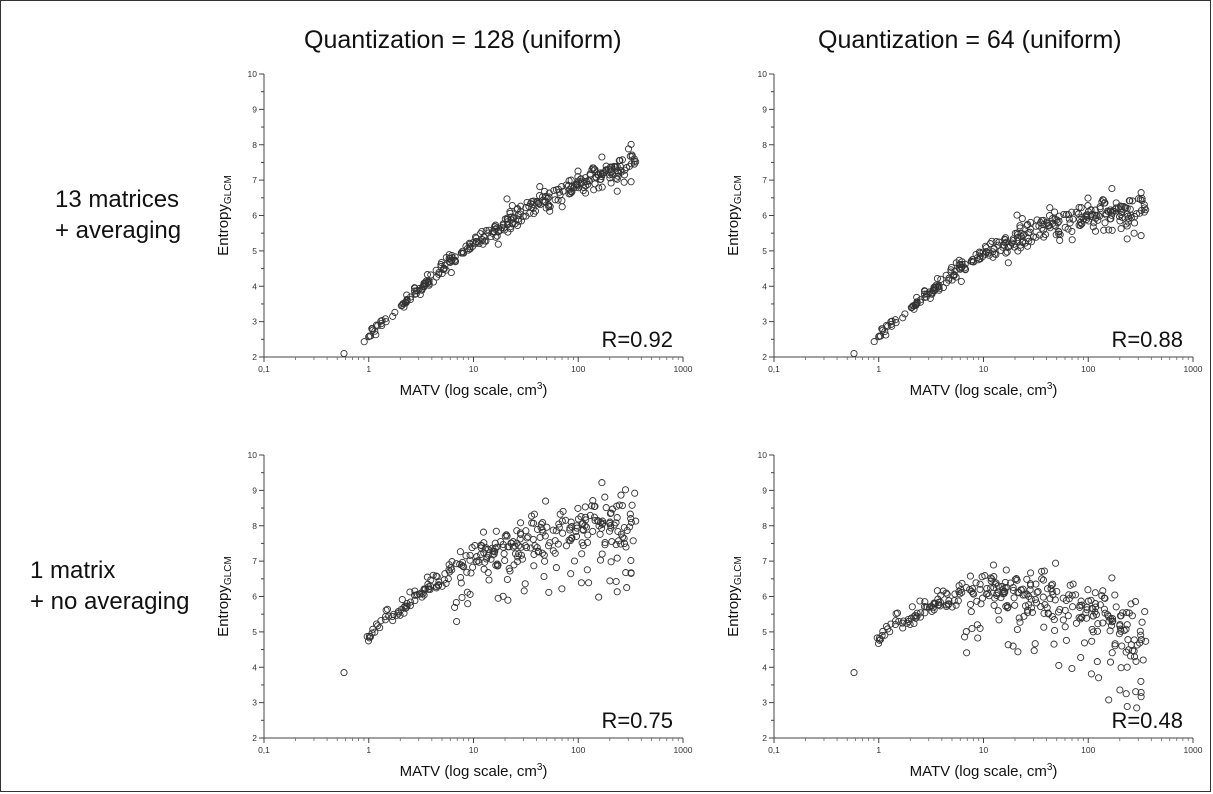  I want to click on x-tick-label: 1000, so click(1193, 369).